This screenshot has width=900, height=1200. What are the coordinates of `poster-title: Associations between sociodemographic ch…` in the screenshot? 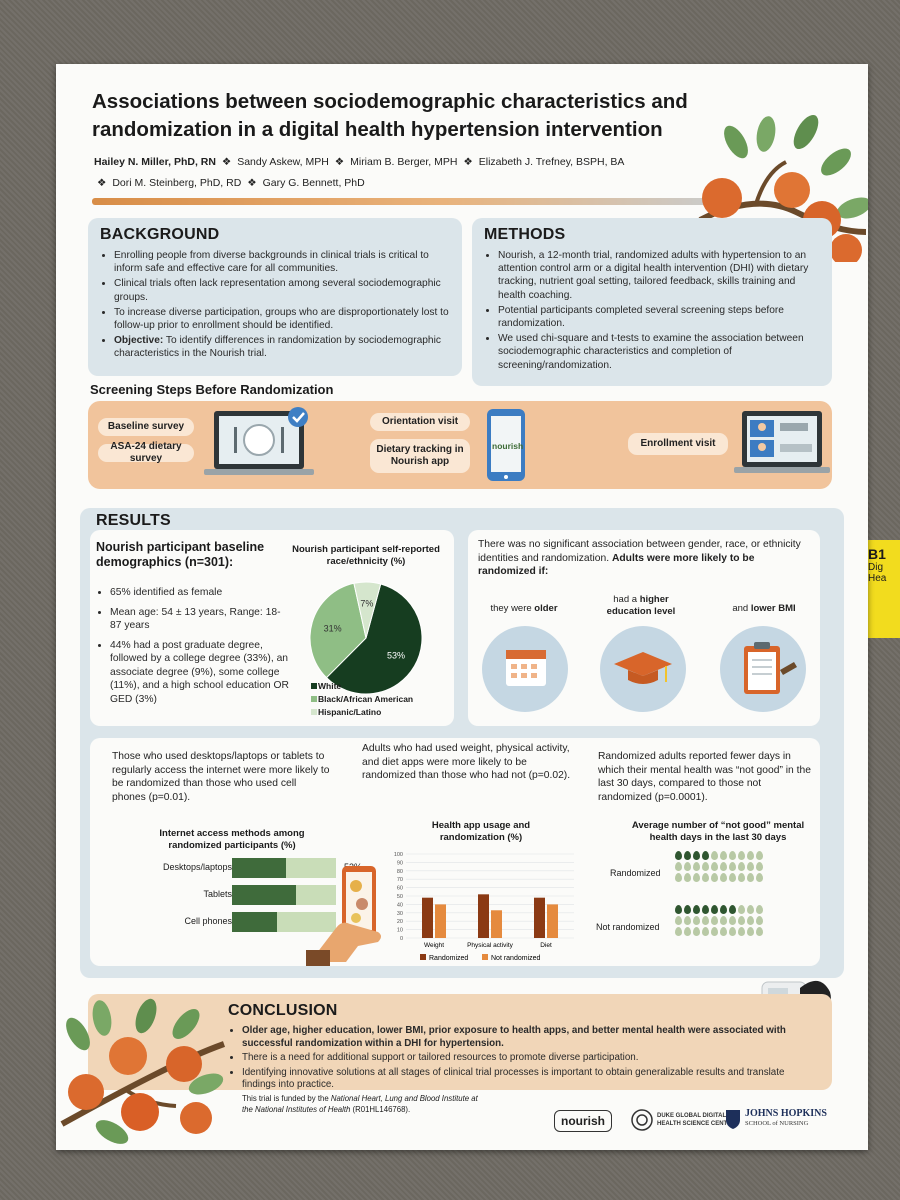 It's located at (390, 115).